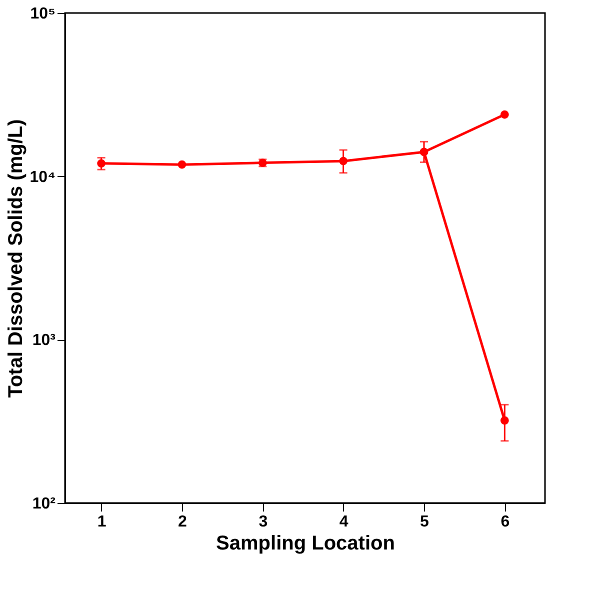 The image size is (613, 600). Describe the element at coordinates (263, 522) in the screenshot. I see `x-tick-label: 3` at that location.